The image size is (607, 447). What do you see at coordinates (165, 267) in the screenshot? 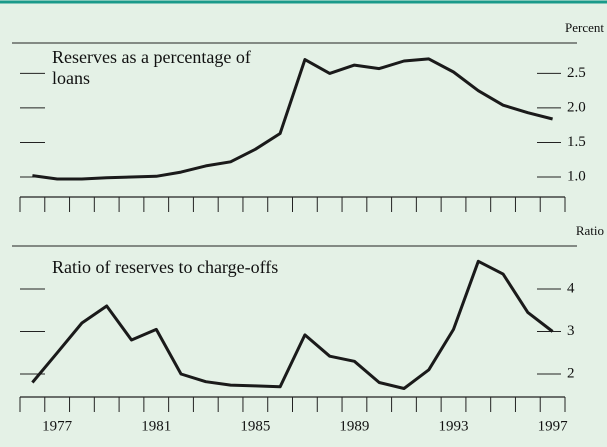
I see `panel-title: Ratio of reserves to charge-offs` at bounding box center [165, 267].